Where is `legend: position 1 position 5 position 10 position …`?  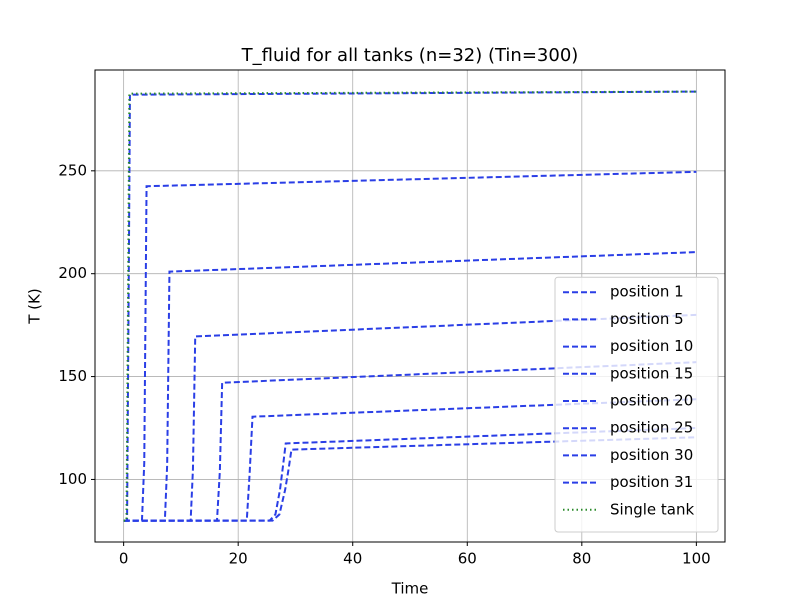 legend: position 1 position 5 position 10 position … is located at coordinates (636, 404).